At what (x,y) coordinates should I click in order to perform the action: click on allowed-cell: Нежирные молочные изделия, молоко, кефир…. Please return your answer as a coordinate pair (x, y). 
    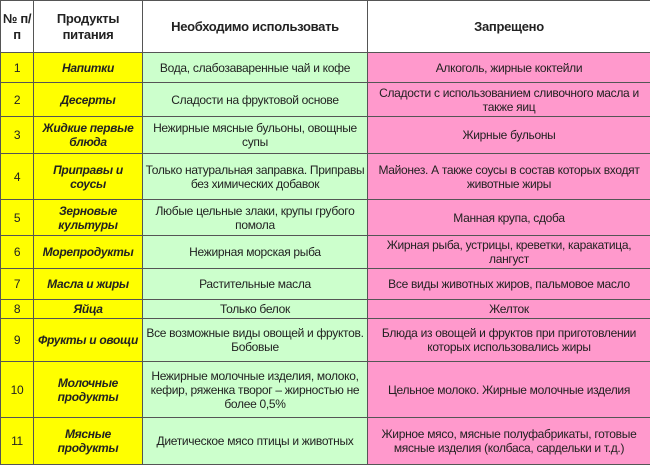
    Looking at the image, I should click on (255, 390).